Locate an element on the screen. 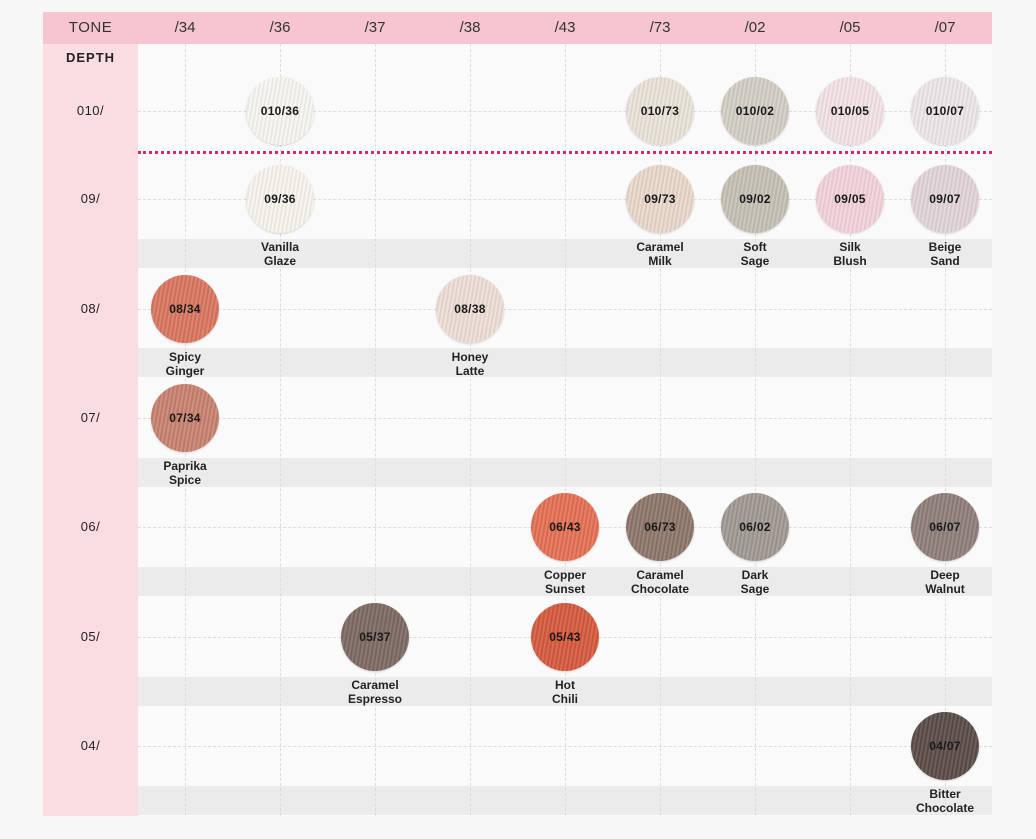 The width and height of the screenshot is (1036, 839). shade-swatch: 08/38 is located at coordinates (470, 309).